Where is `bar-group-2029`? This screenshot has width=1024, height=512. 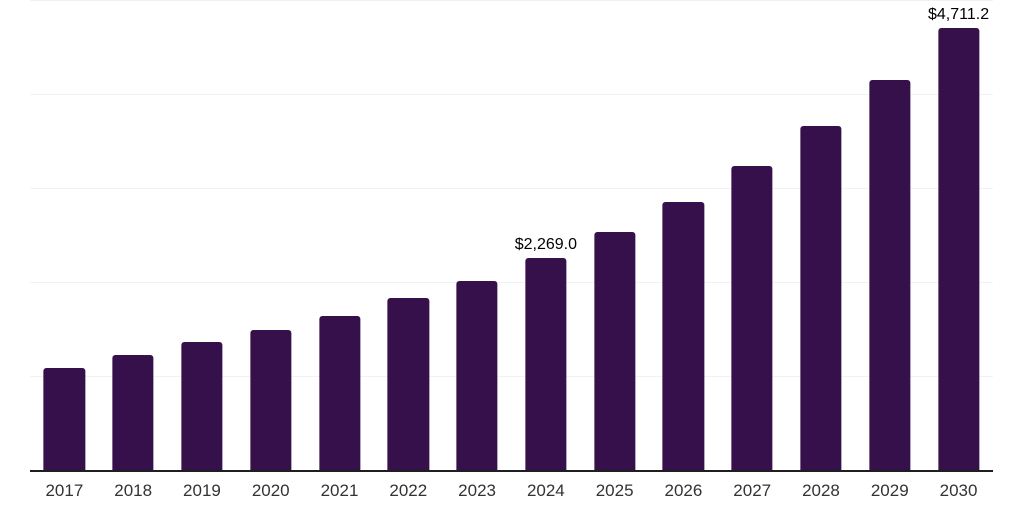 bar-group-2029 is located at coordinates (889, 236).